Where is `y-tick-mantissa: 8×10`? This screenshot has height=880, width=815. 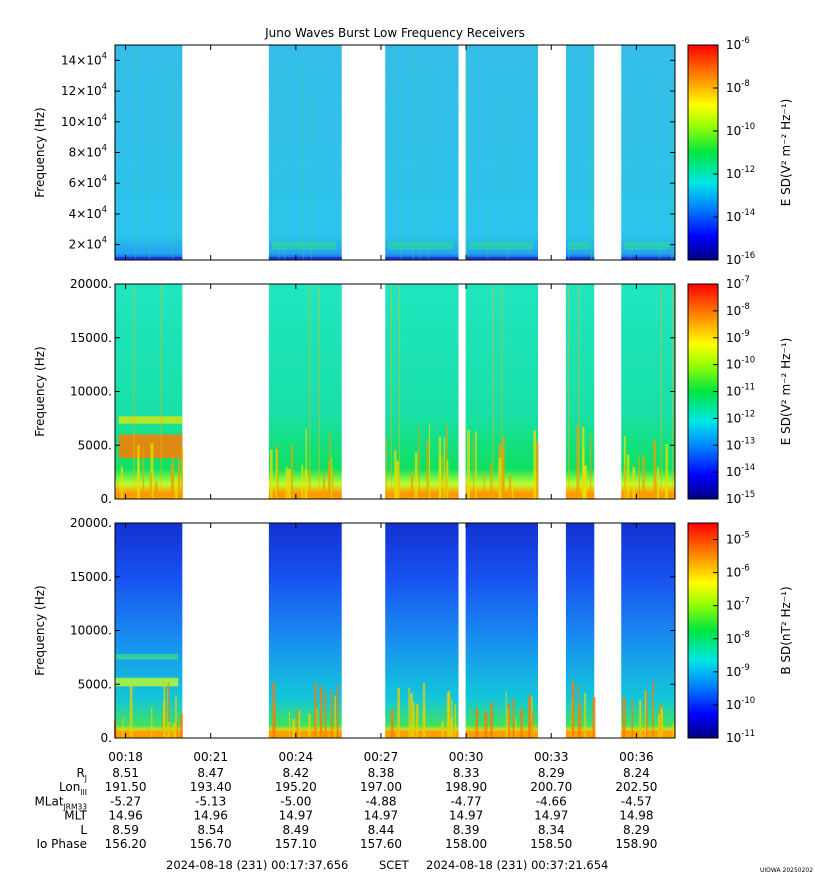 y-tick-mantissa: 8×10 is located at coordinates (85, 153).